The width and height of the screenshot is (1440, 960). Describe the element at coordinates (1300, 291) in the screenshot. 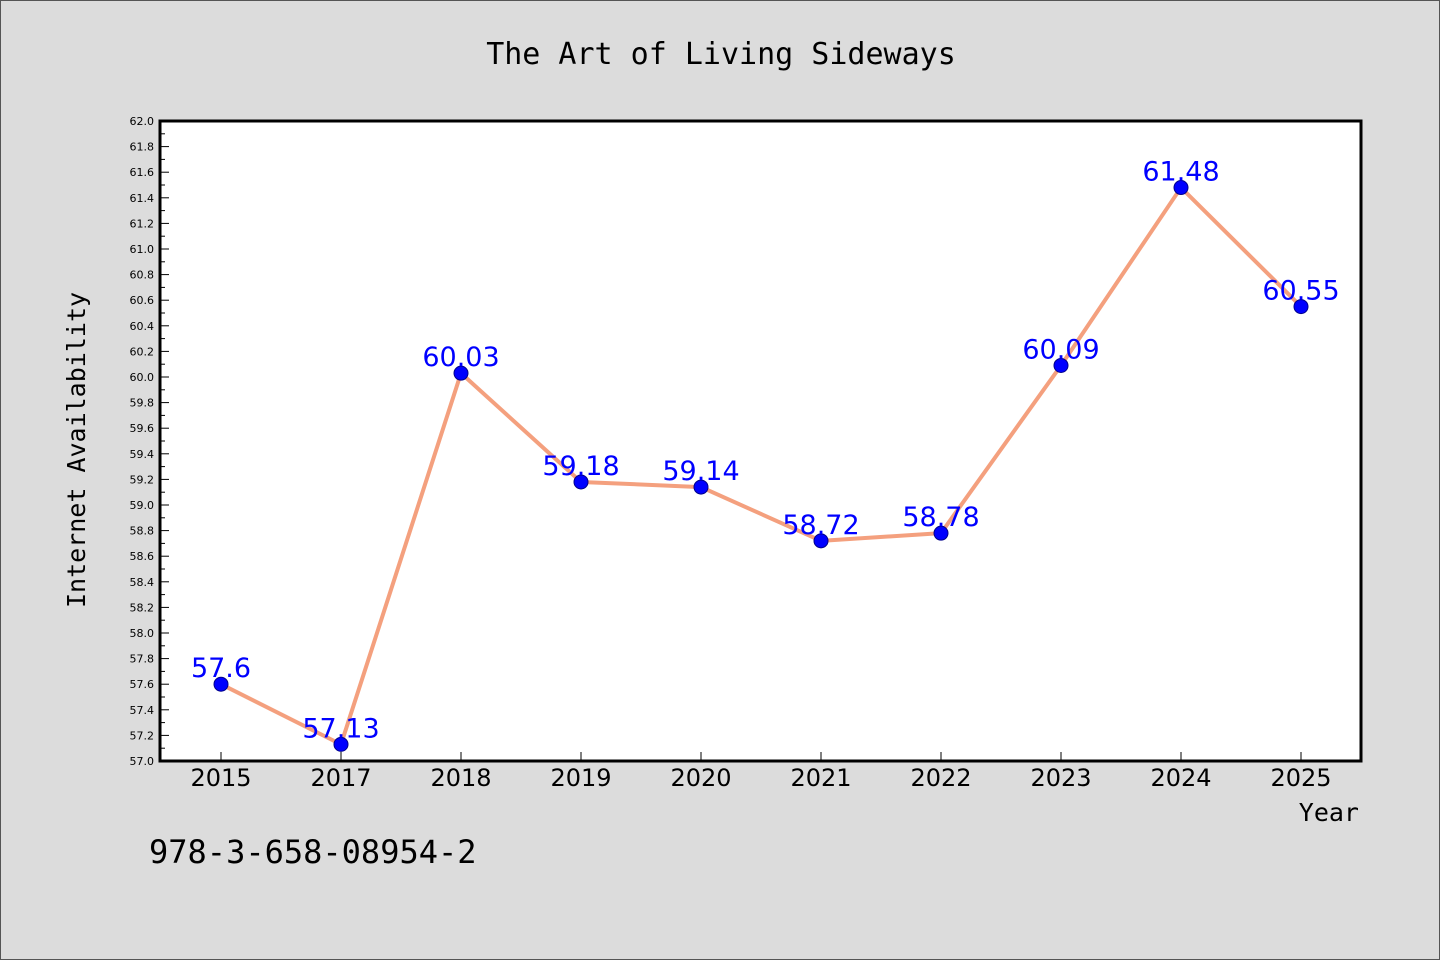

I see `data-label: 60.55` at that location.